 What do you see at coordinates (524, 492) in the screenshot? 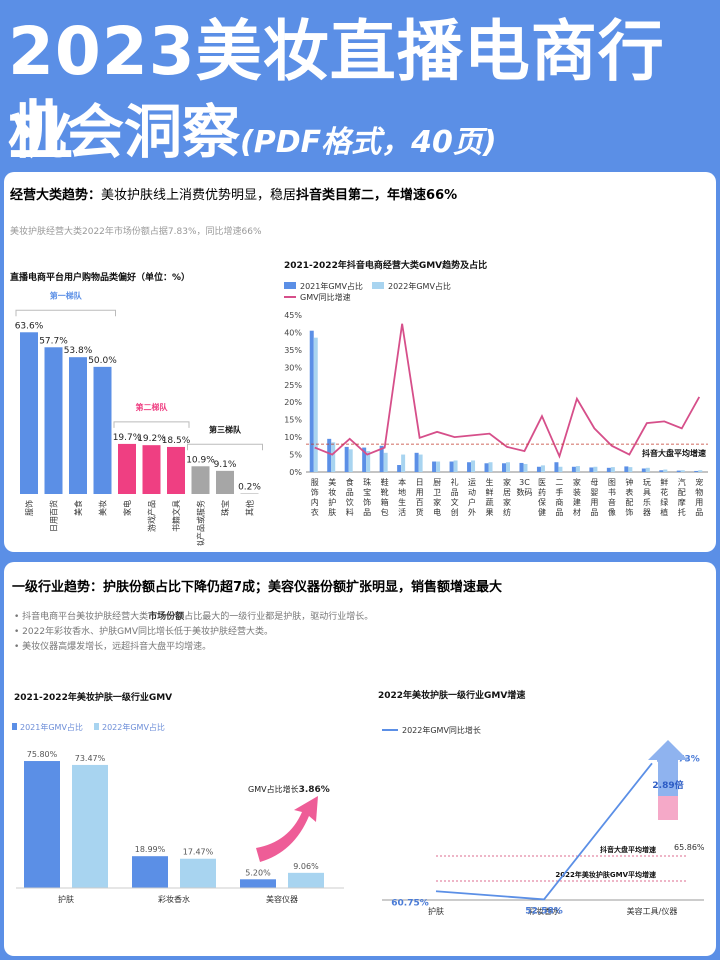
I see `category-tick-label: 数码` at bounding box center [524, 492].